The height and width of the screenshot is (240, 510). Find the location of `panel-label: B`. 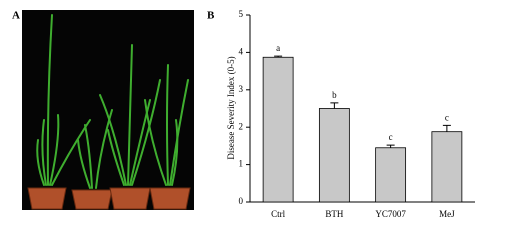

panel-label: B is located at coordinates (211, 16).